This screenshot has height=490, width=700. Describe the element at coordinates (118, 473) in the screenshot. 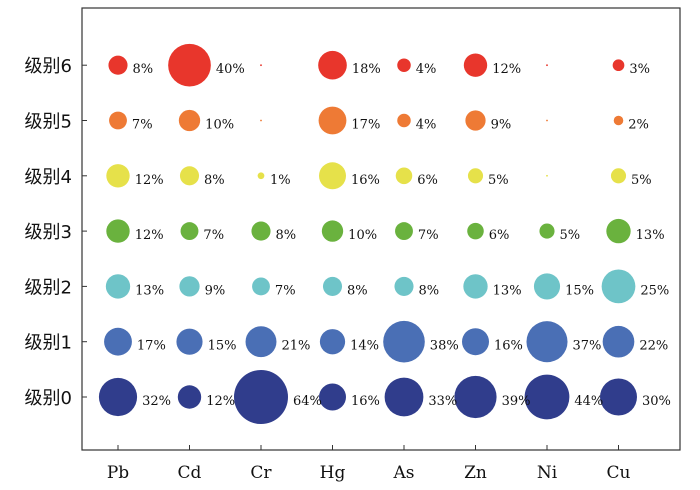

I see `x-tick-label-pb: Pb` at that location.